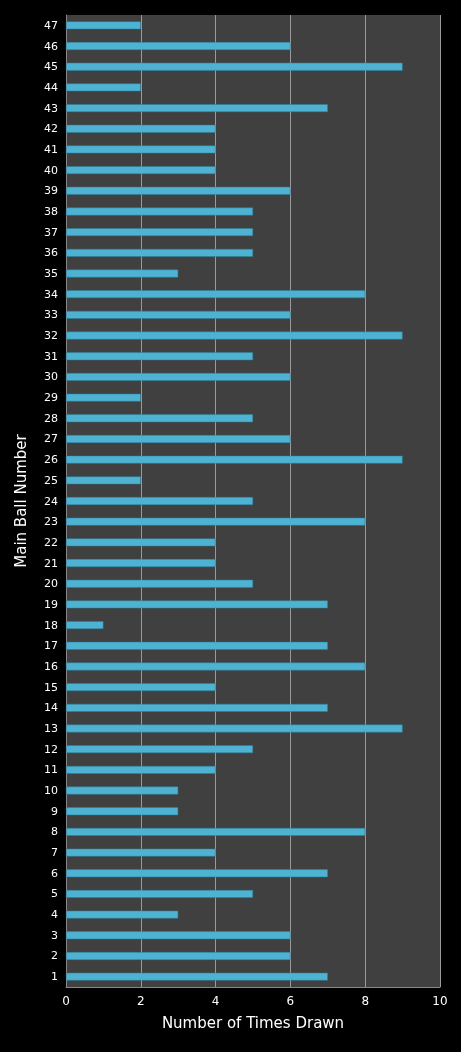 The height and width of the screenshot is (1052, 461). Describe the element at coordinates (51, 25) in the screenshot. I see `y-tick-label: 47` at that location.